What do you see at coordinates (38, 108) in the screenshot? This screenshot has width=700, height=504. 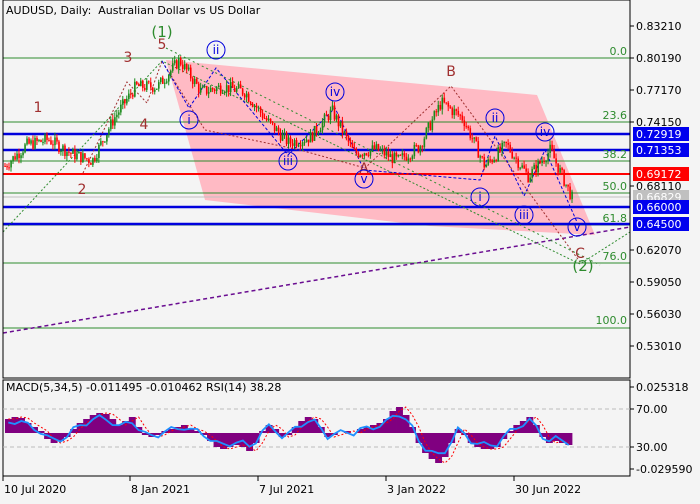 I see `wave-label-intermediate: 1` at bounding box center [38, 108].